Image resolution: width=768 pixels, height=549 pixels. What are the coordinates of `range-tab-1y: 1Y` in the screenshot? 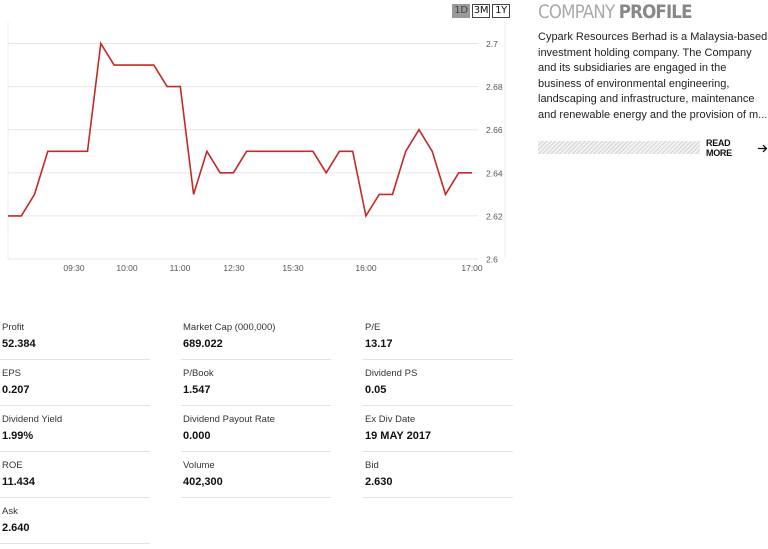 It's located at (501, 11).